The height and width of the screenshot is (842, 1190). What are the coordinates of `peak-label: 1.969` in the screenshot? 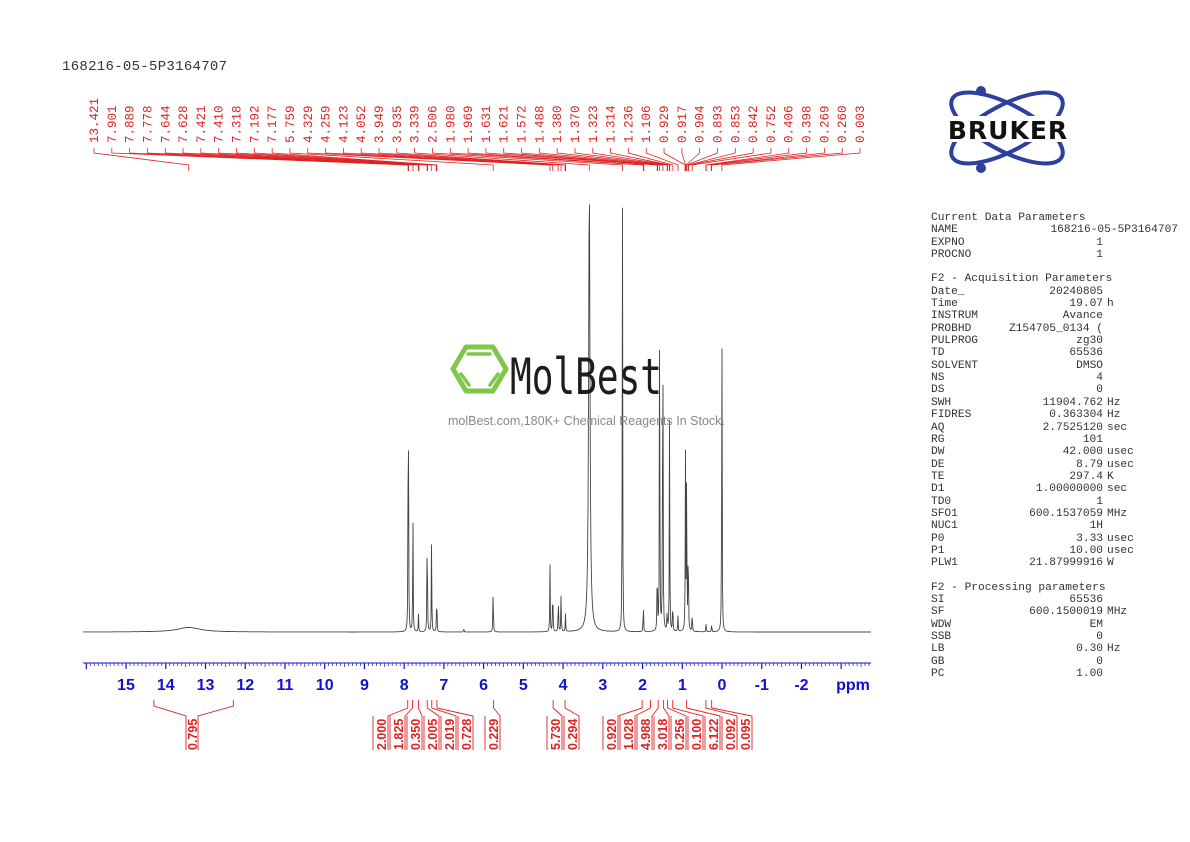 It's located at (469, 124).